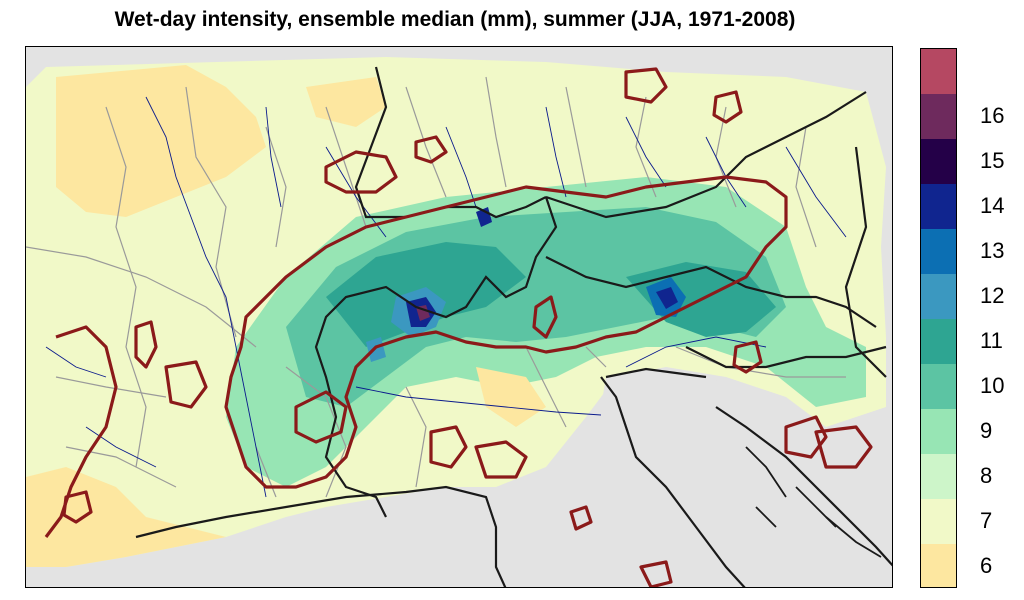  I want to click on sea-adriatic, so click(746, 478).